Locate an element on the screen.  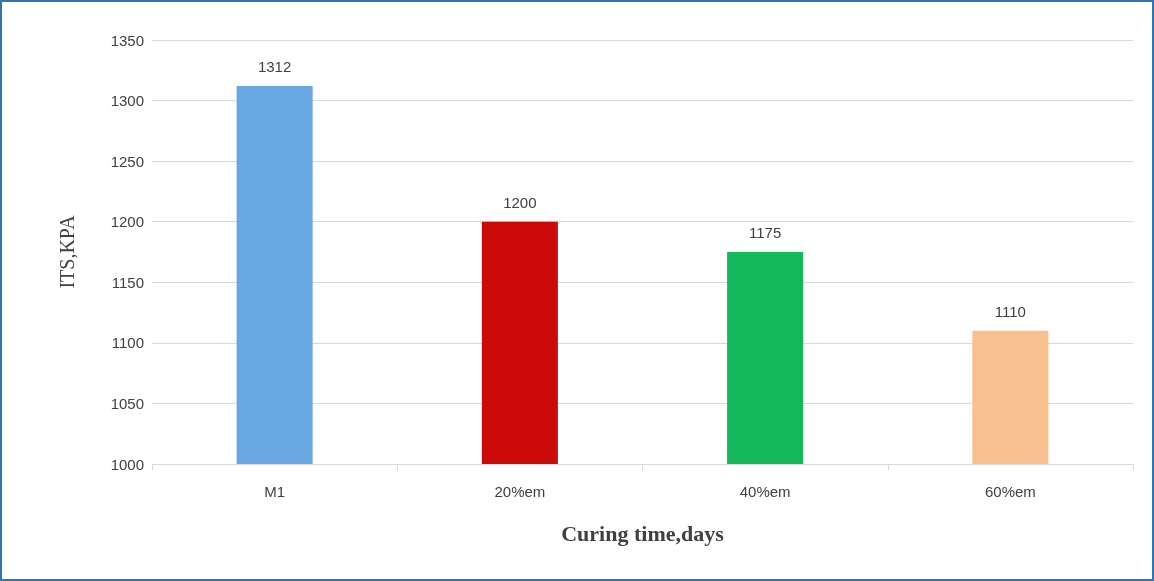
data-label: 1200 is located at coordinates (520, 202).